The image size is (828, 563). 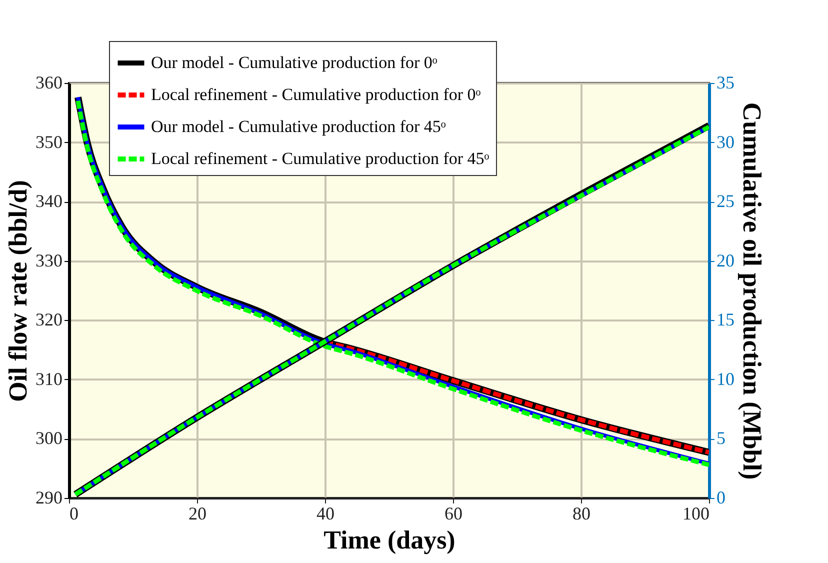 What do you see at coordinates (49, 201) in the screenshot?
I see `y-tick-label: 340` at bounding box center [49, 201].